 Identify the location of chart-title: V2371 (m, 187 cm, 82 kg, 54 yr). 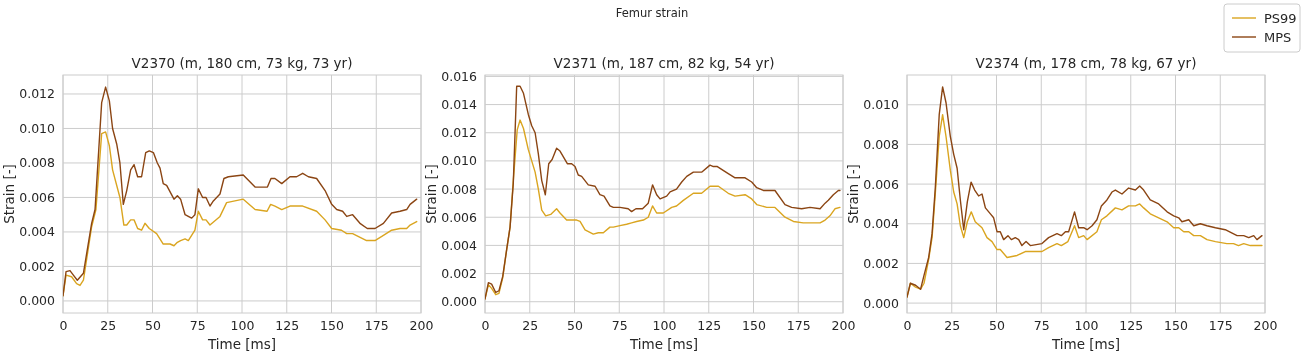
(664, 63).